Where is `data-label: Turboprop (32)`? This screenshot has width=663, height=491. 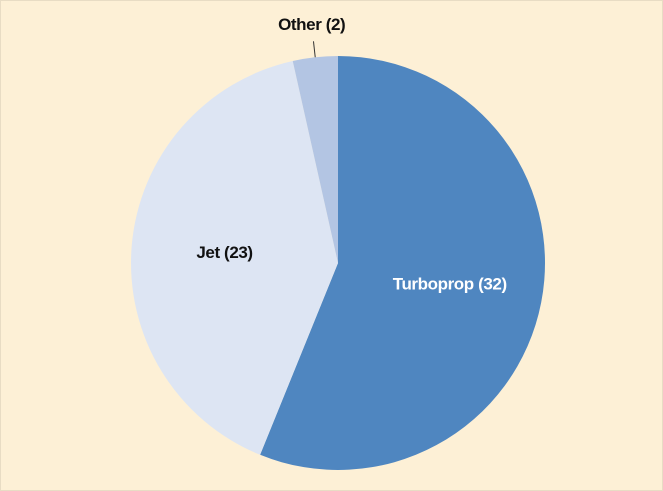 data-label: Turboprop (32) is located at coordinates (450, 283).